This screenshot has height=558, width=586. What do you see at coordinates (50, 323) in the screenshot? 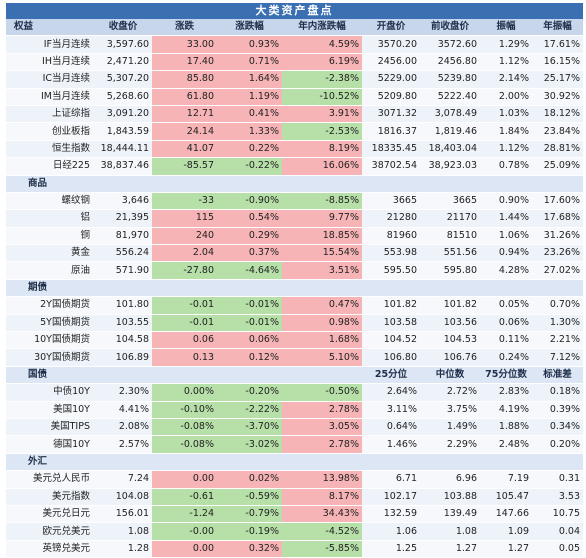
I see `row-name: 5Y国债期货` at bounding box center [50, 323].